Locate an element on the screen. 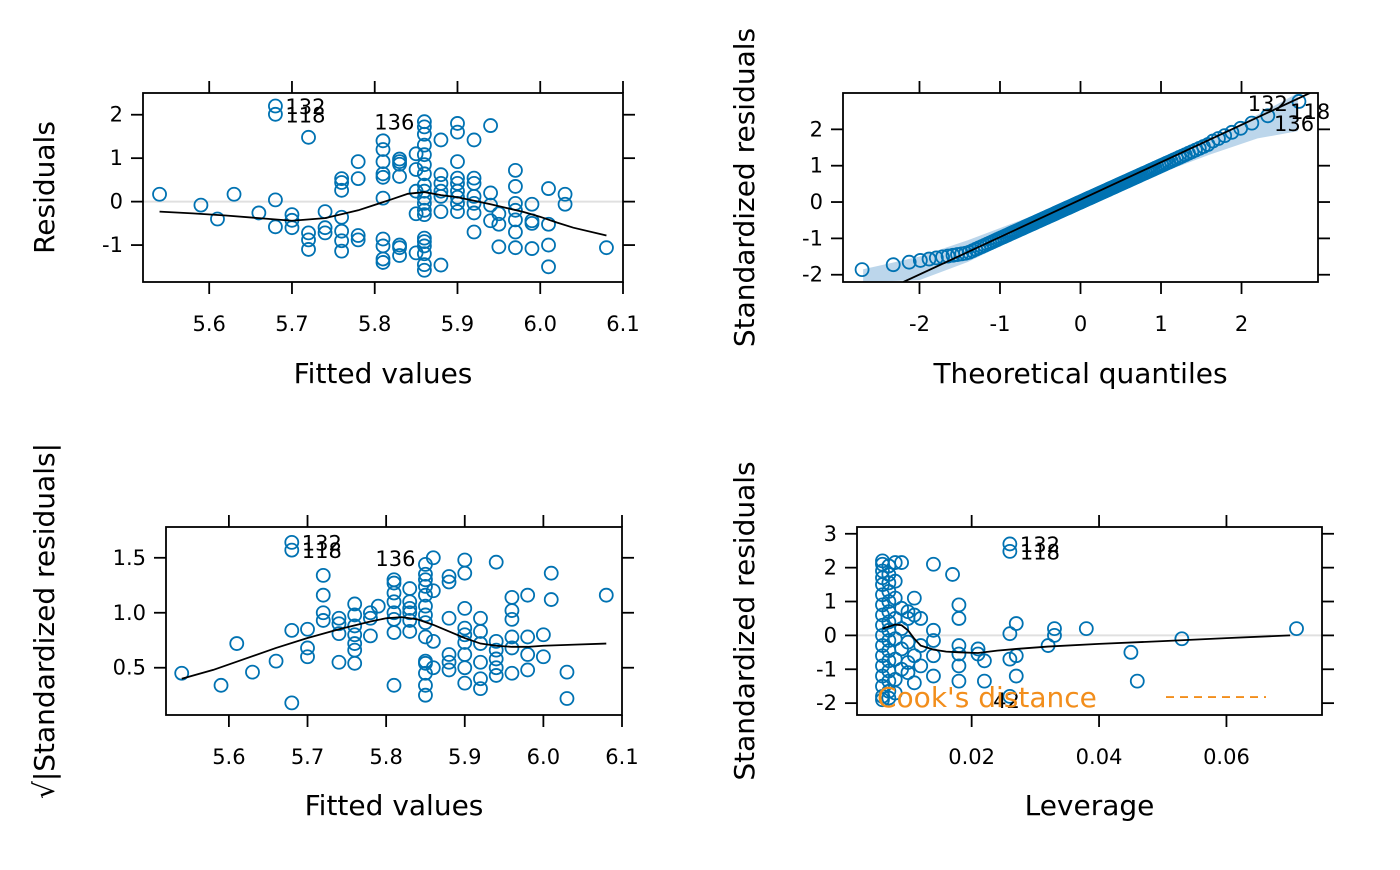 The height and width of the screenshot is (870, 1400). x-tick-label: 0.06 is located at coordinates (1226, 757).